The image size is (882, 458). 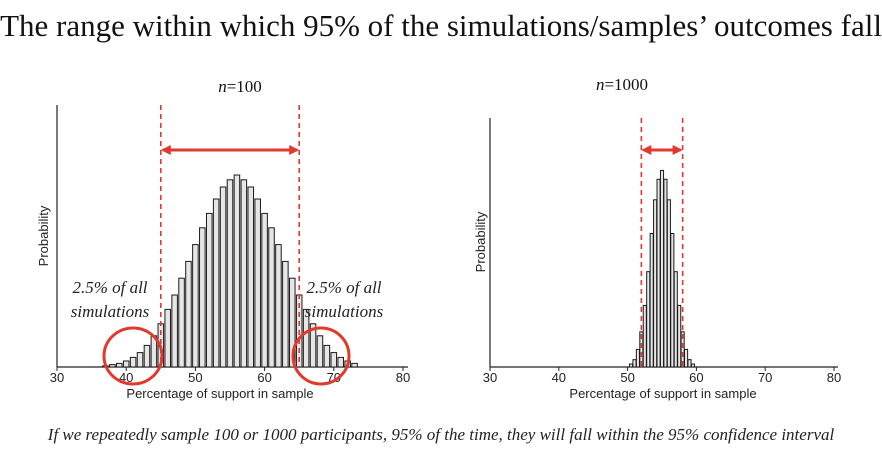 I want to click on ci-markers-n100, so click(x=230, y=236).